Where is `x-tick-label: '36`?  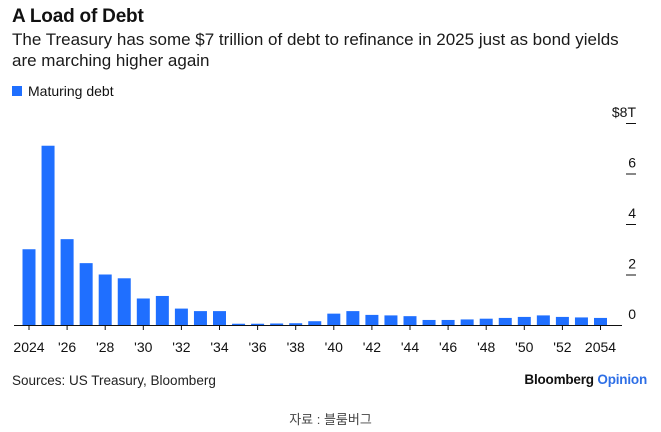 x-tick-label: '36 is located at coordinates (257, 347).